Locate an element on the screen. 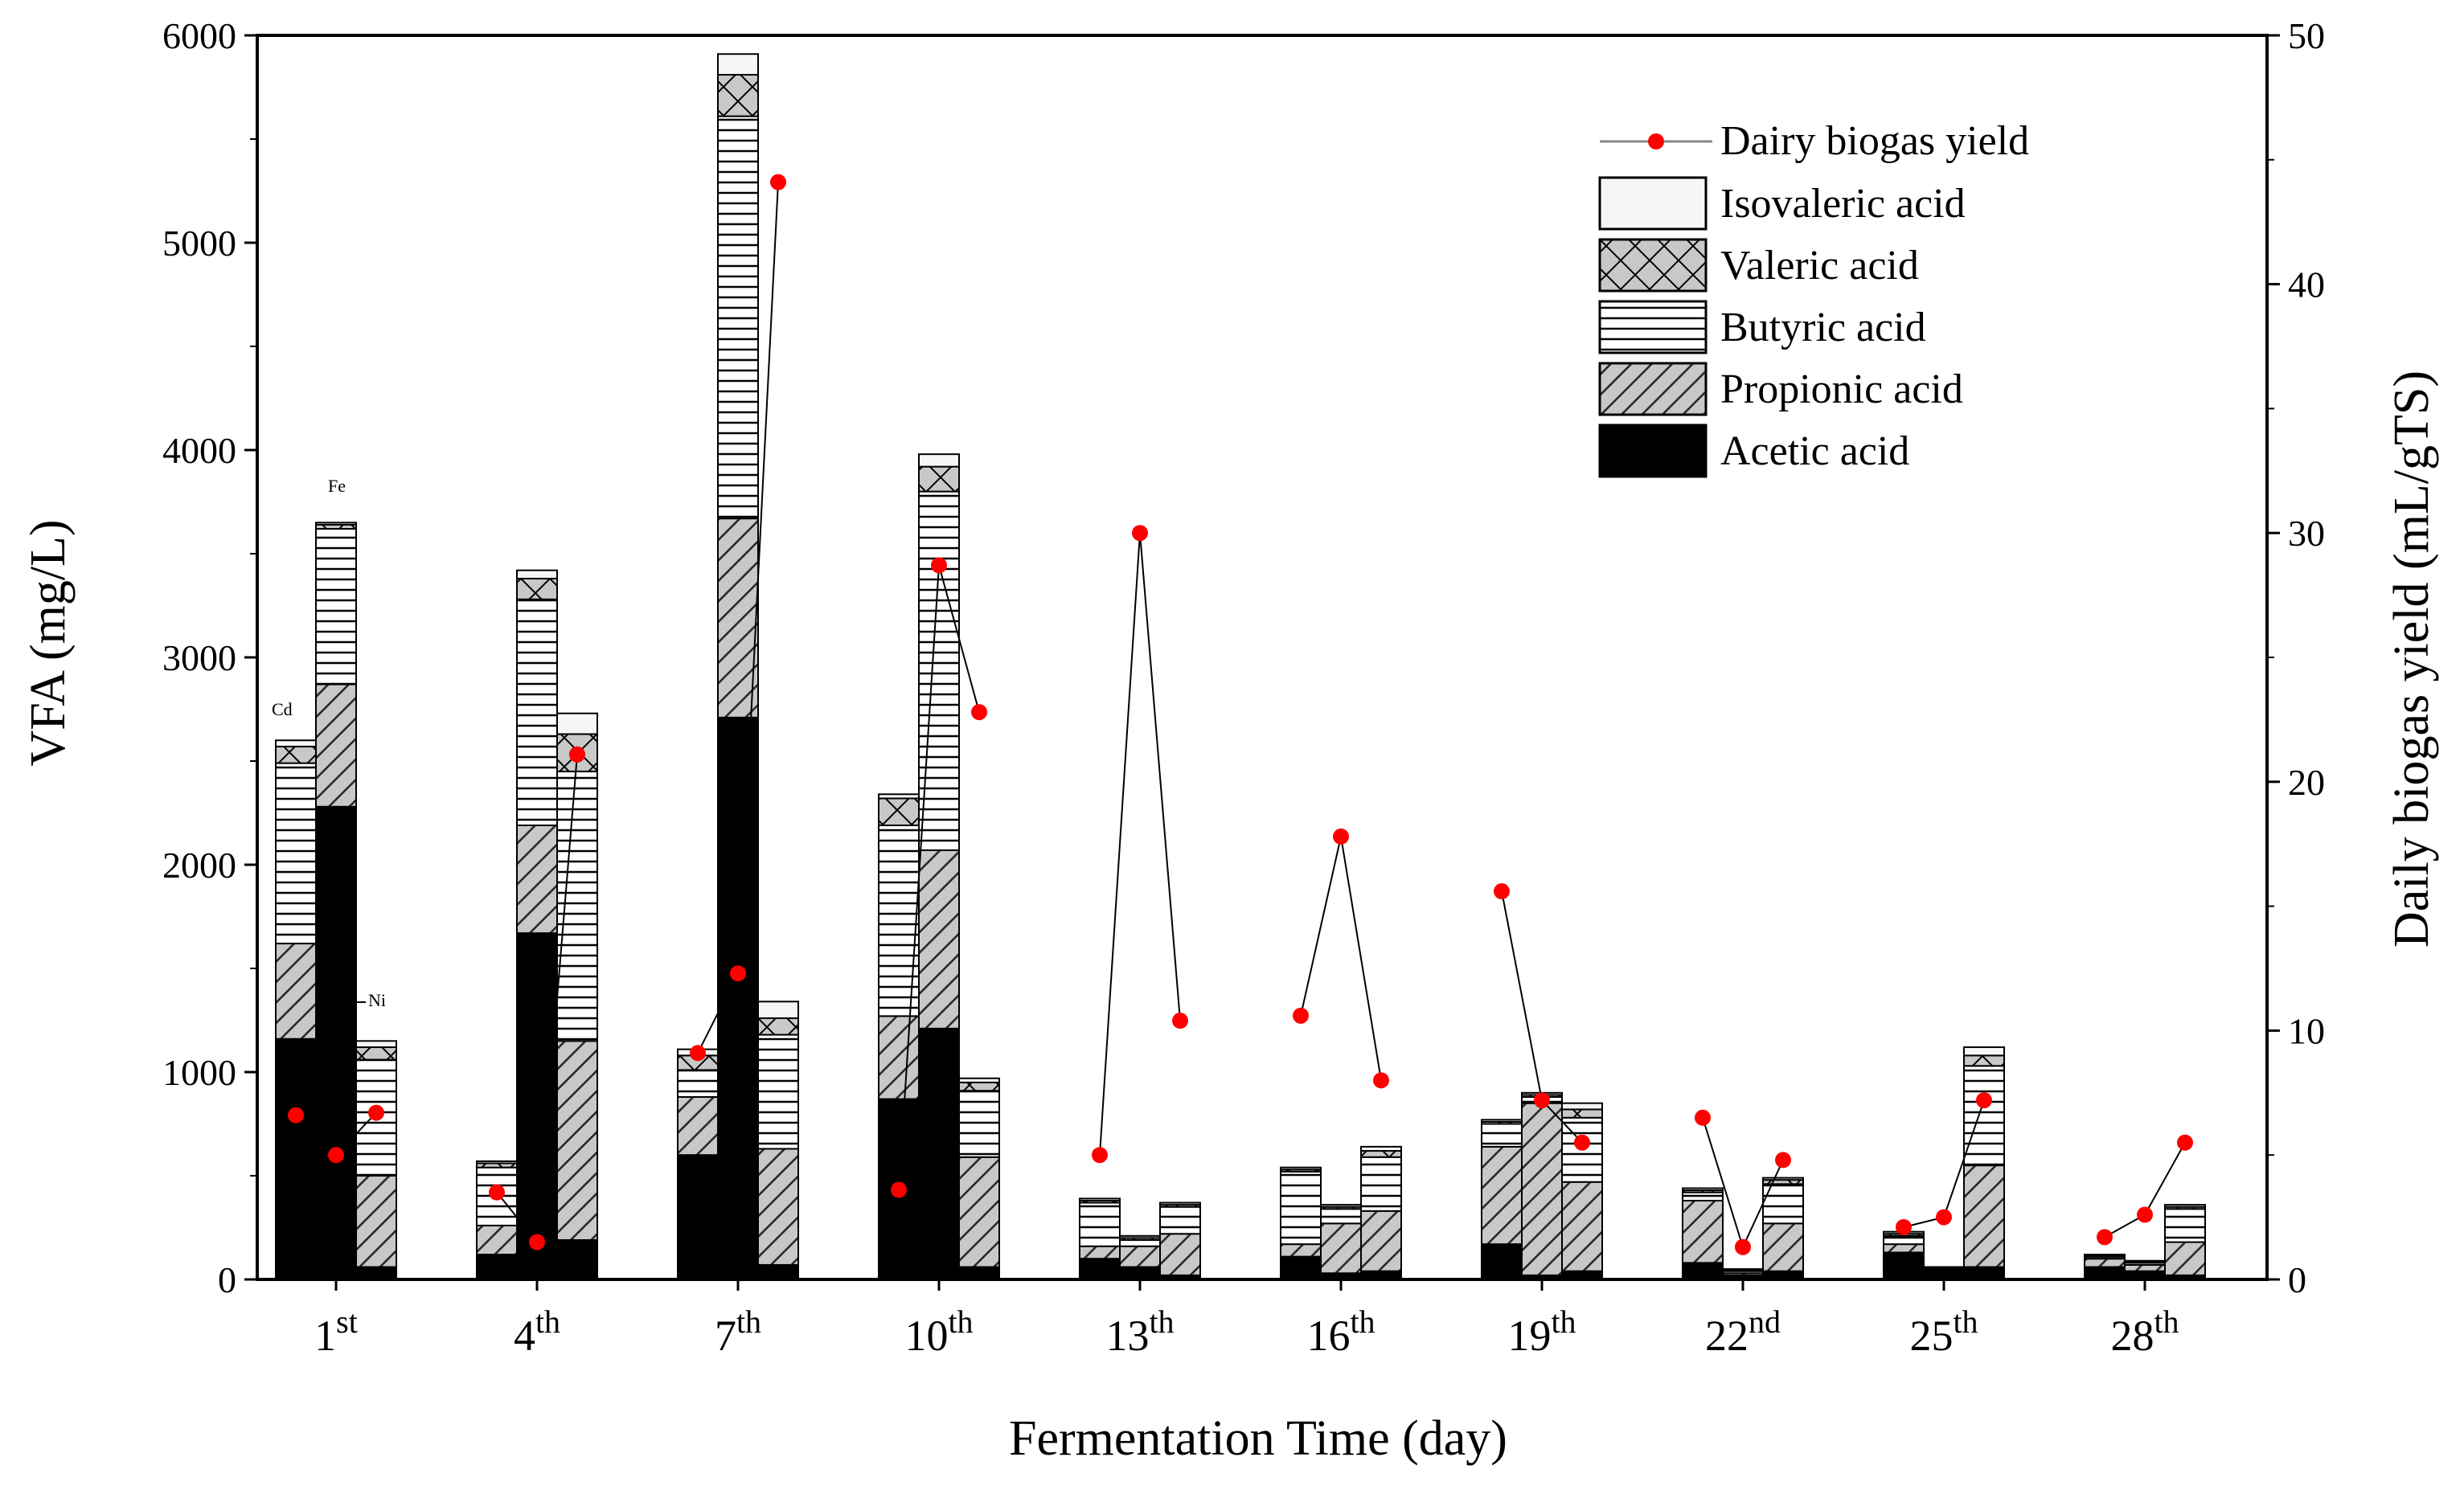  bar-seg-butyric-g5-b1 is located at coordinates (1100, 1224).